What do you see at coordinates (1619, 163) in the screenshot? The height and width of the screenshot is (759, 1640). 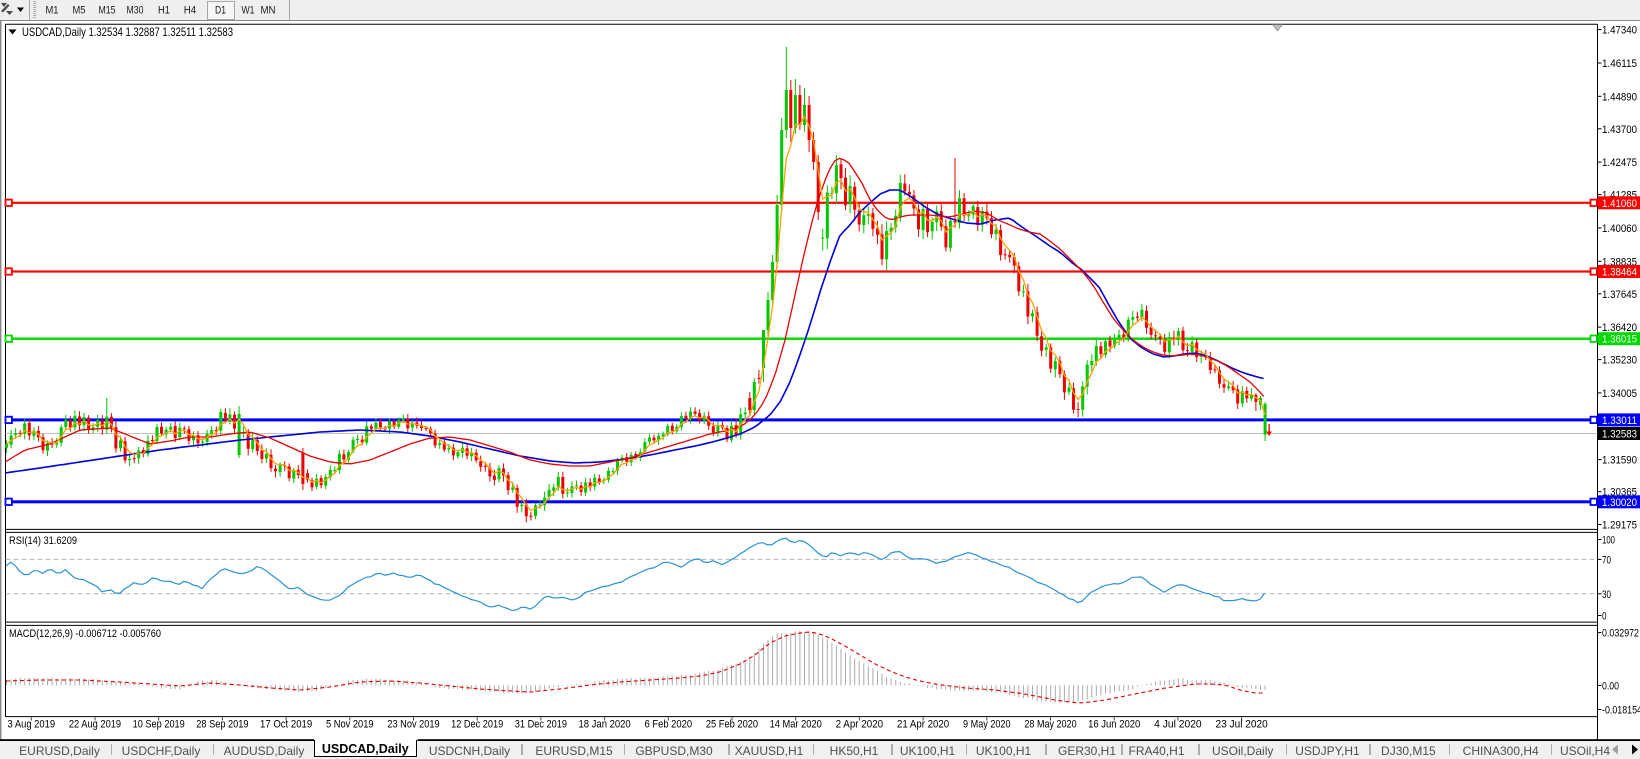 I see `svg-text: 1.42475` at bounding box center [1619, 163].